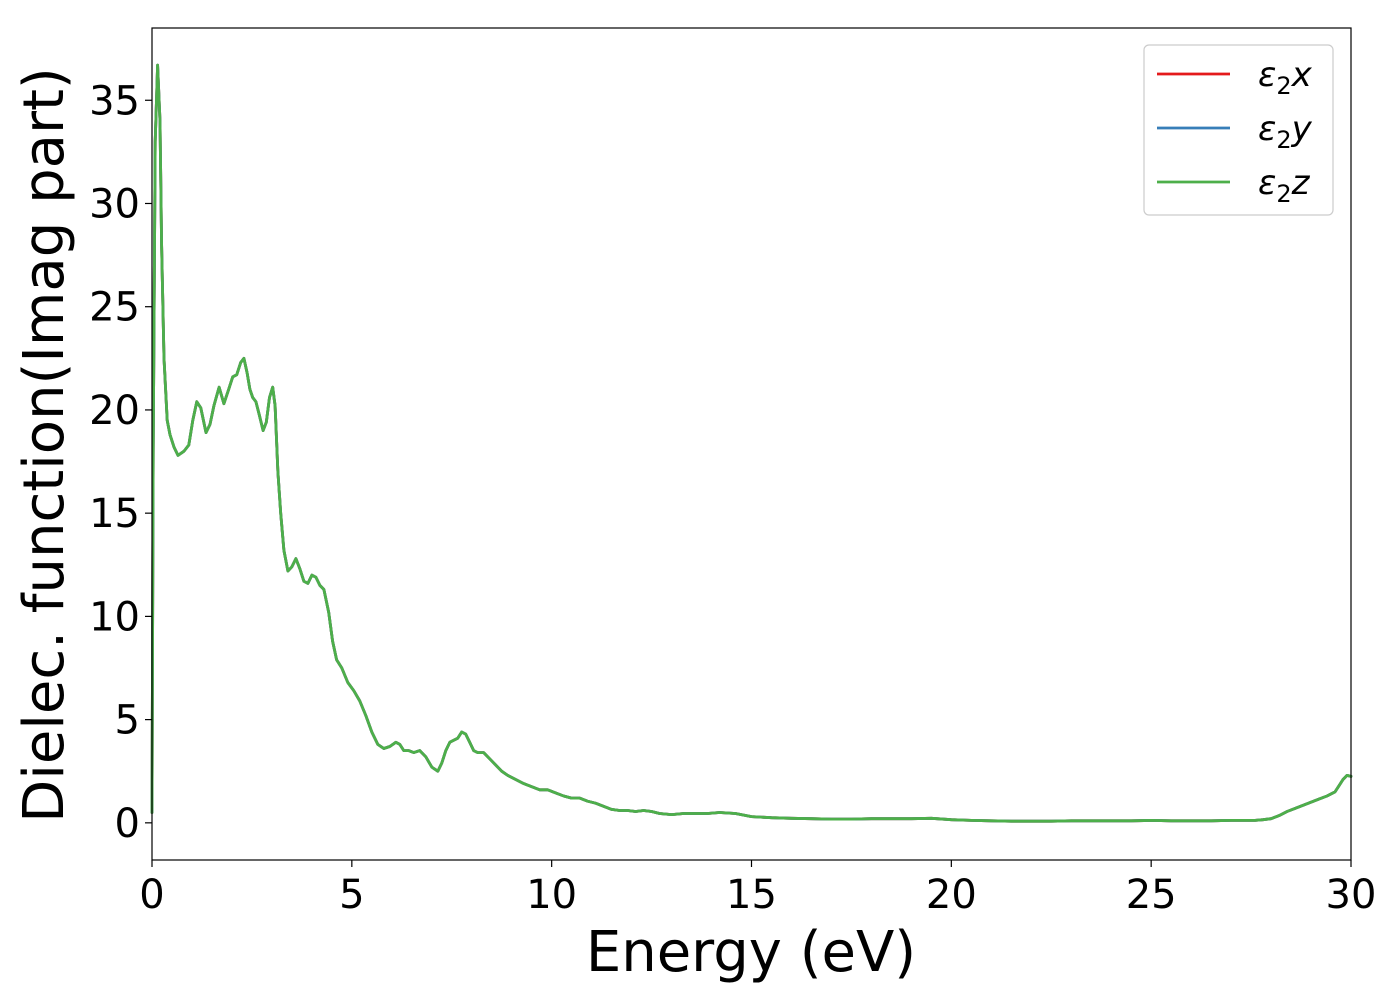  I want to click on y-tick-label: 0, so click(127, 824).